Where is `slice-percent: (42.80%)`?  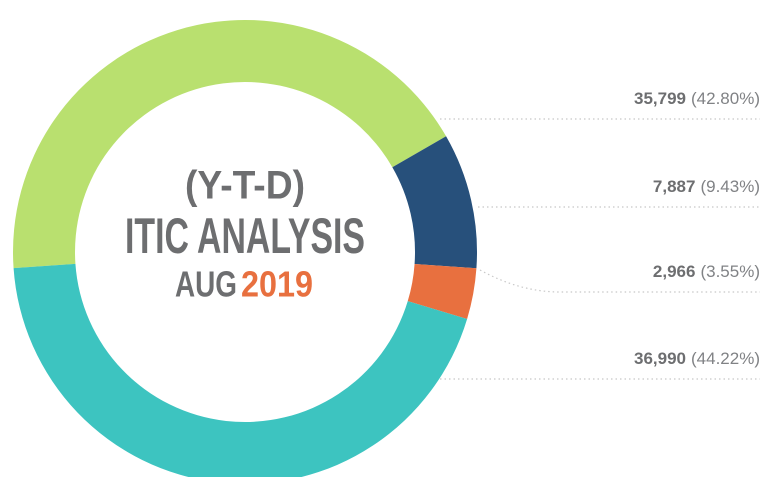 slice-percent: (42.80%) is located at coordinates (725, 98).